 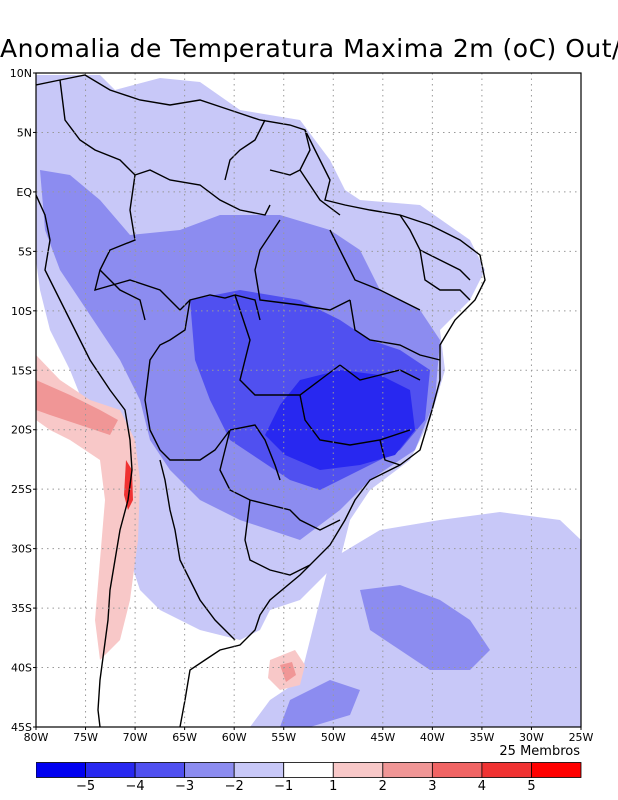 I want to click on lat-tick-label: 45S, so click(x=21, y=727).